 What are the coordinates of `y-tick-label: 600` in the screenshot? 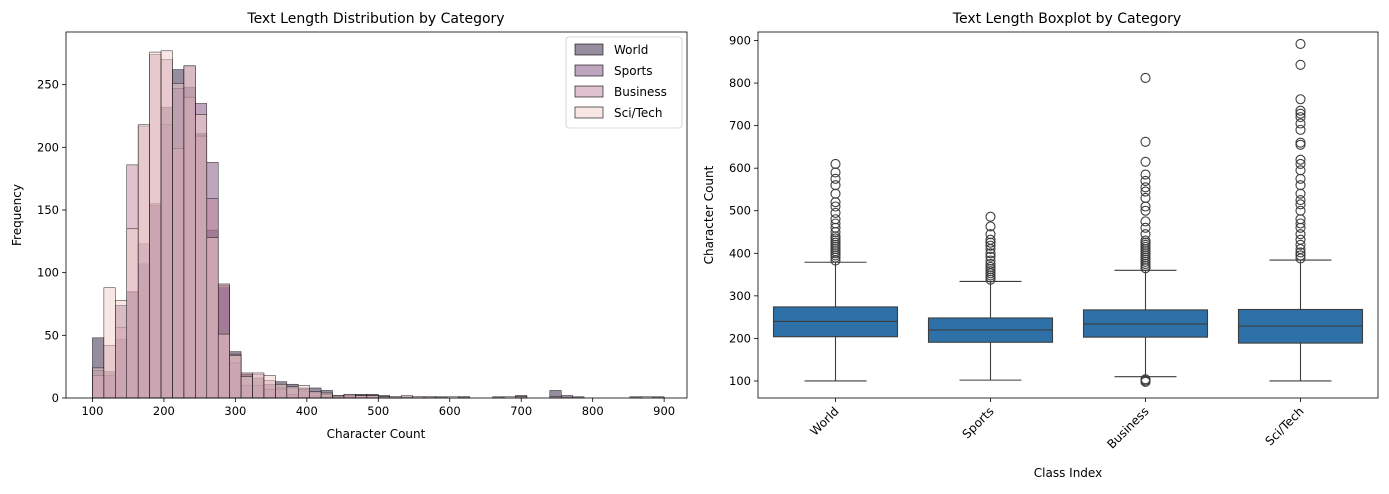 It's located at (740, 168).